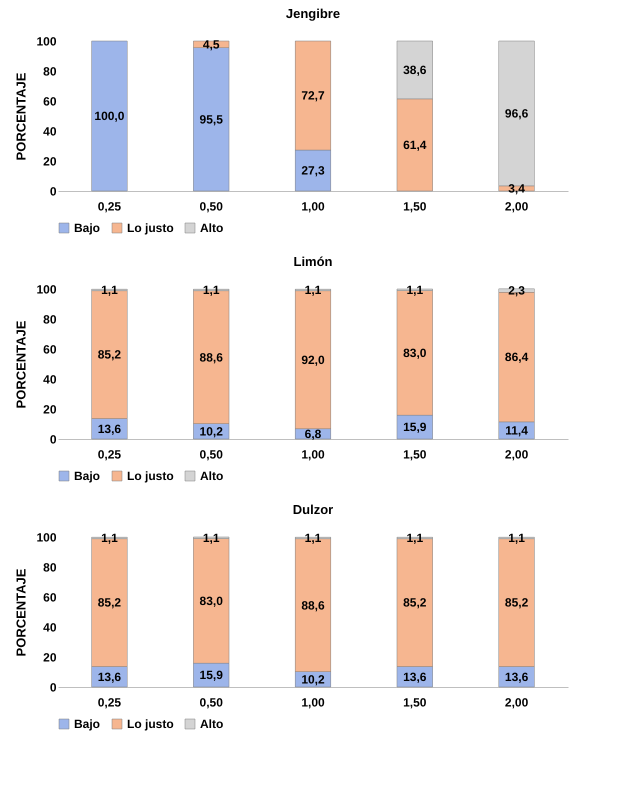 The height and width of the screenshot is (788, 619). I want to click on chart-title: Jengibre, so click(313, 13).